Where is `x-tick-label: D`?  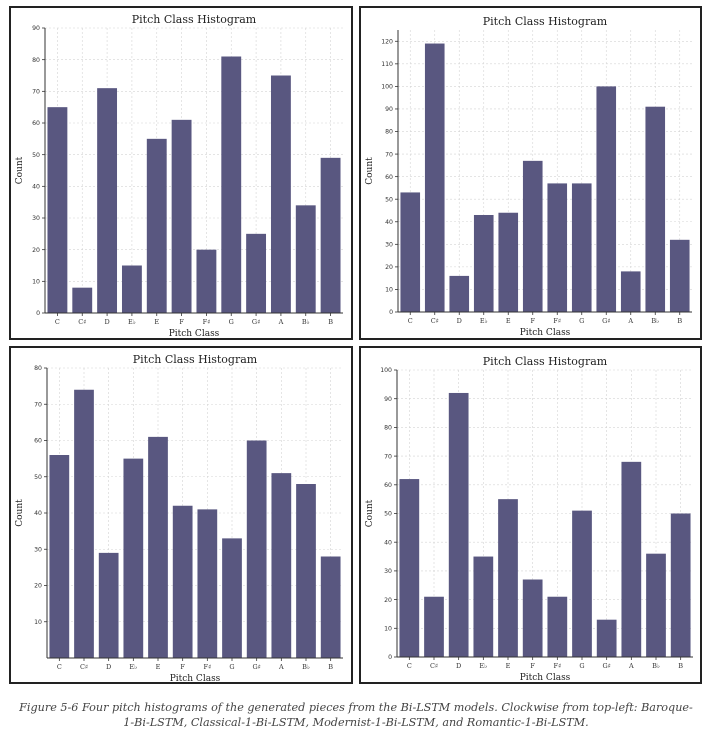 x-tick-label: D is located at coordinates (106, 322).